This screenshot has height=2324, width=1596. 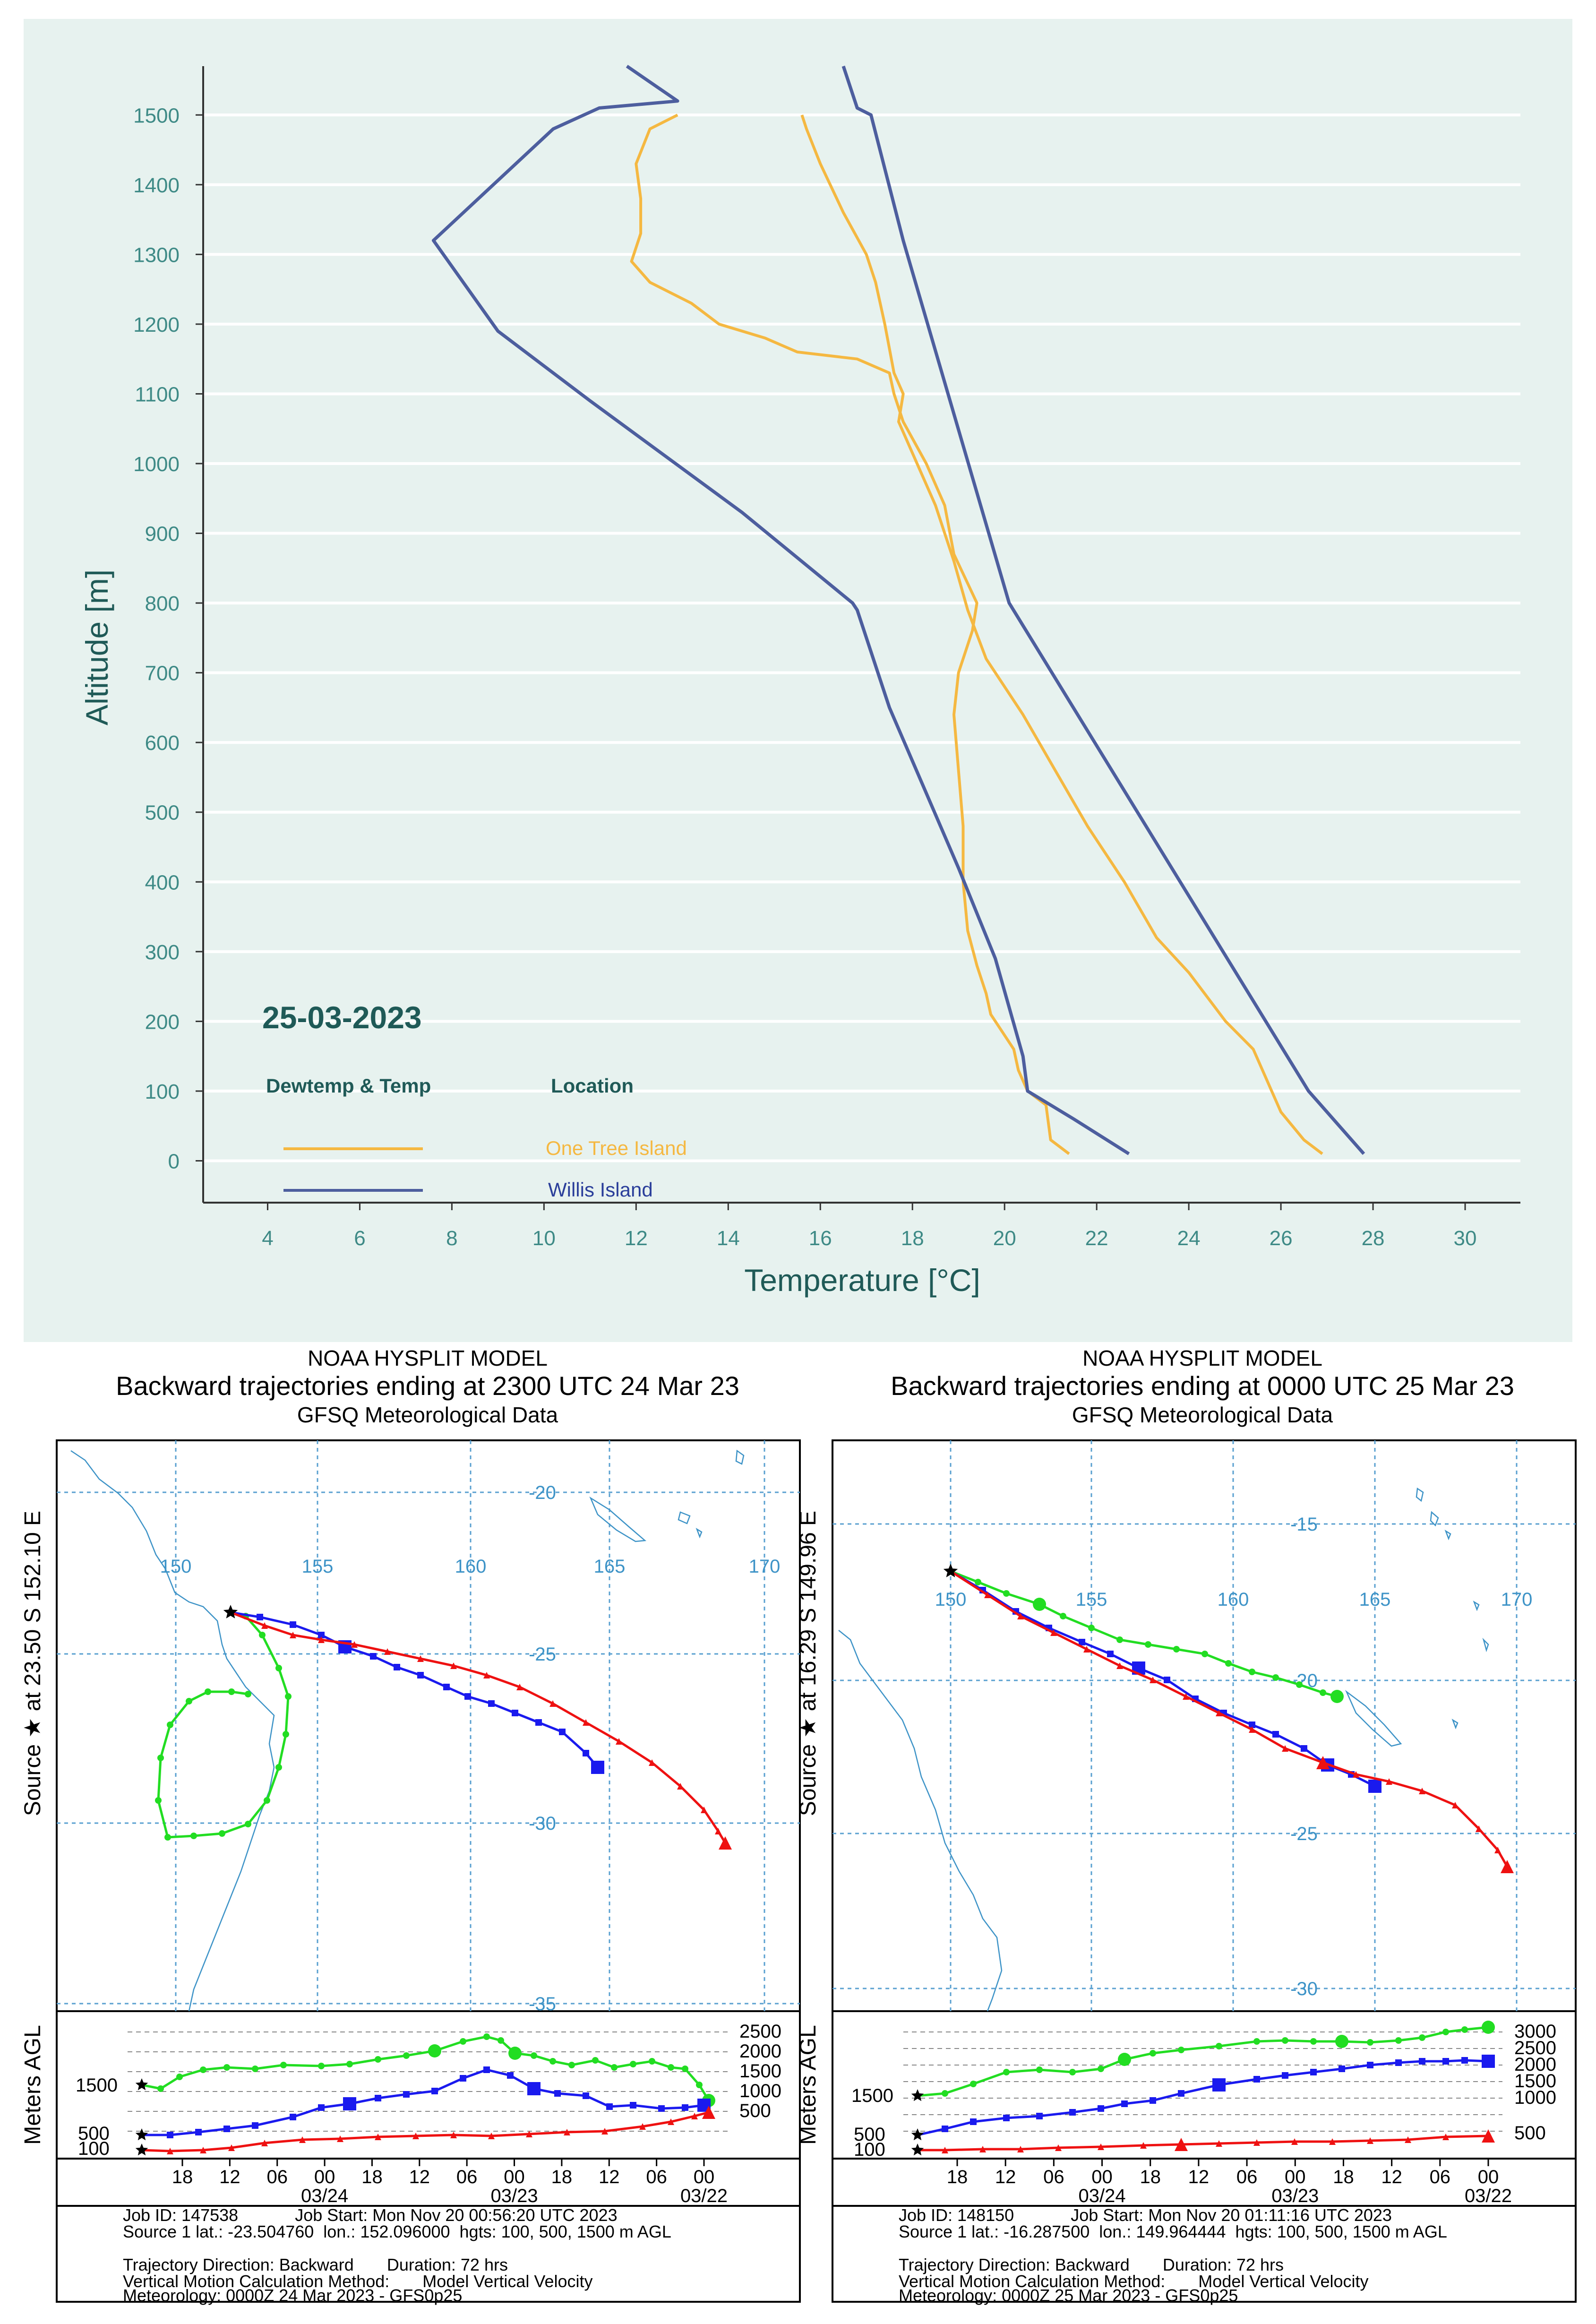 What do you see at coordinates (1281, 1239) in the screenshot?
I see `x-tick-label: 26` at bounding box center [1281, 1239].